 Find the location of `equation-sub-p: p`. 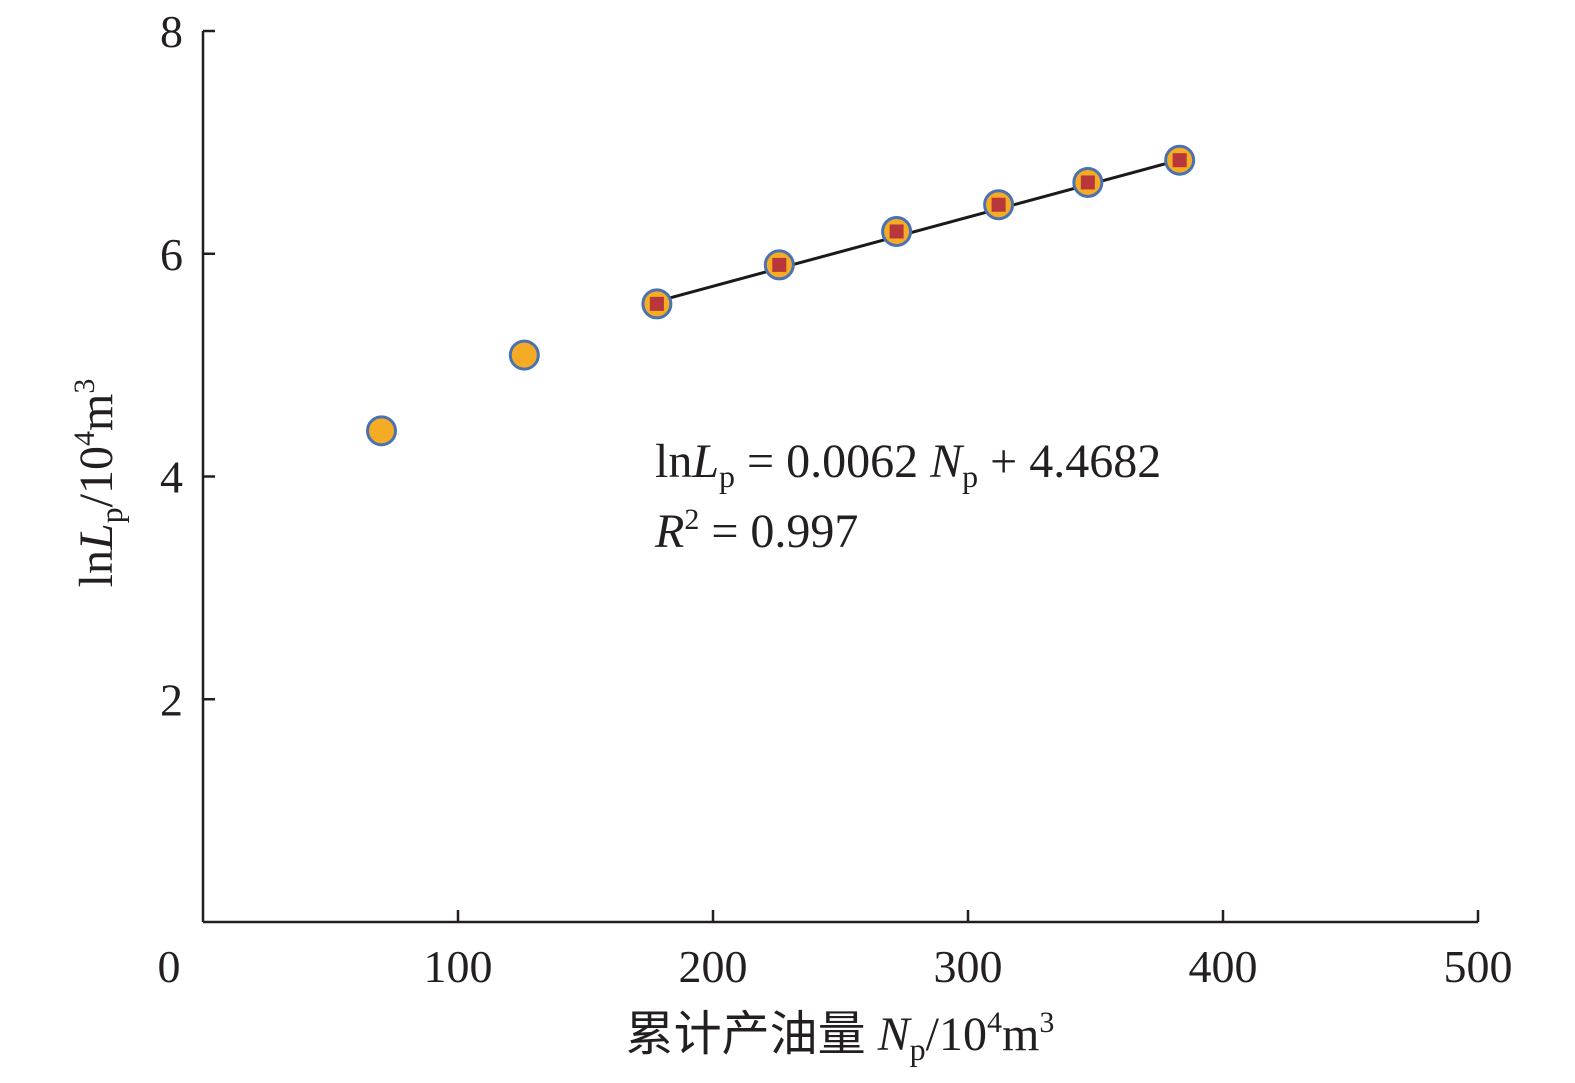

equation-sub-p: p is located at coordinates (727, 476).